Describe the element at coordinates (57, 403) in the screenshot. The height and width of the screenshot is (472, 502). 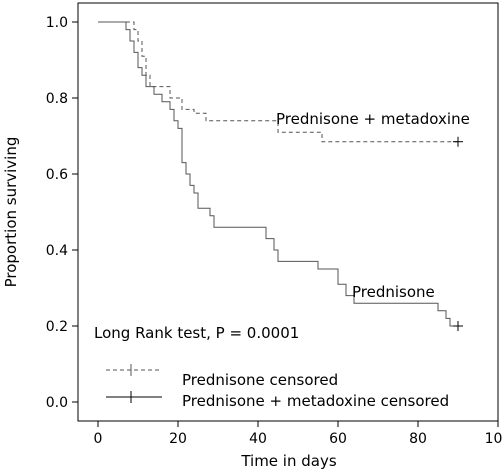
I see `y-tick-label: 0.0` at that location.